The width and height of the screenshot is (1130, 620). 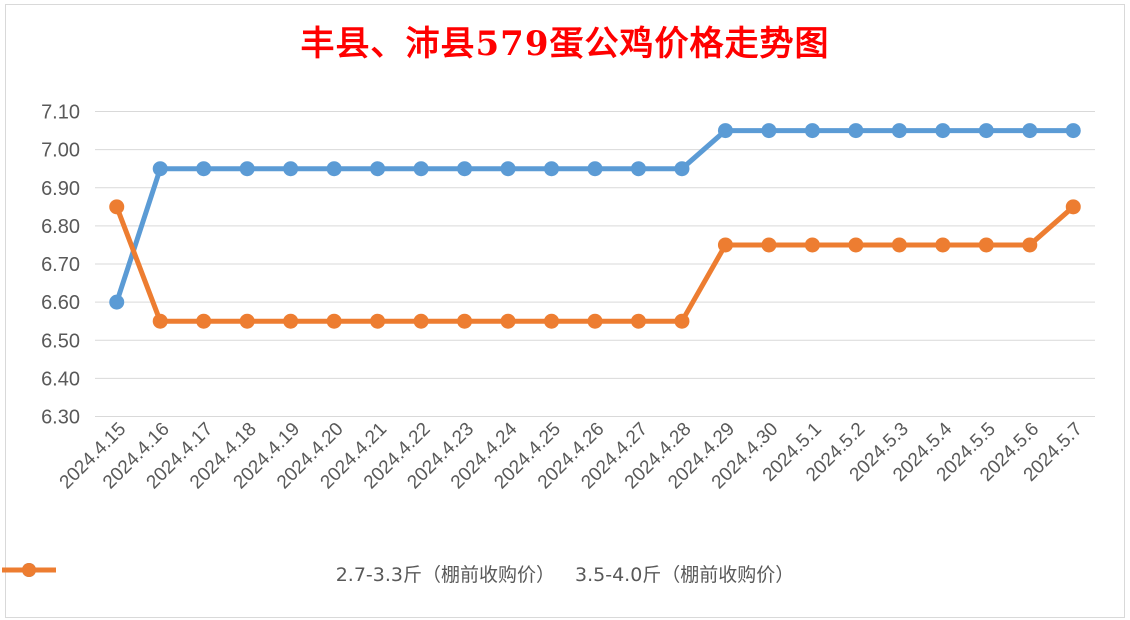 I want to click on y-tick-label: 7.00, so click(x=60, y=151).